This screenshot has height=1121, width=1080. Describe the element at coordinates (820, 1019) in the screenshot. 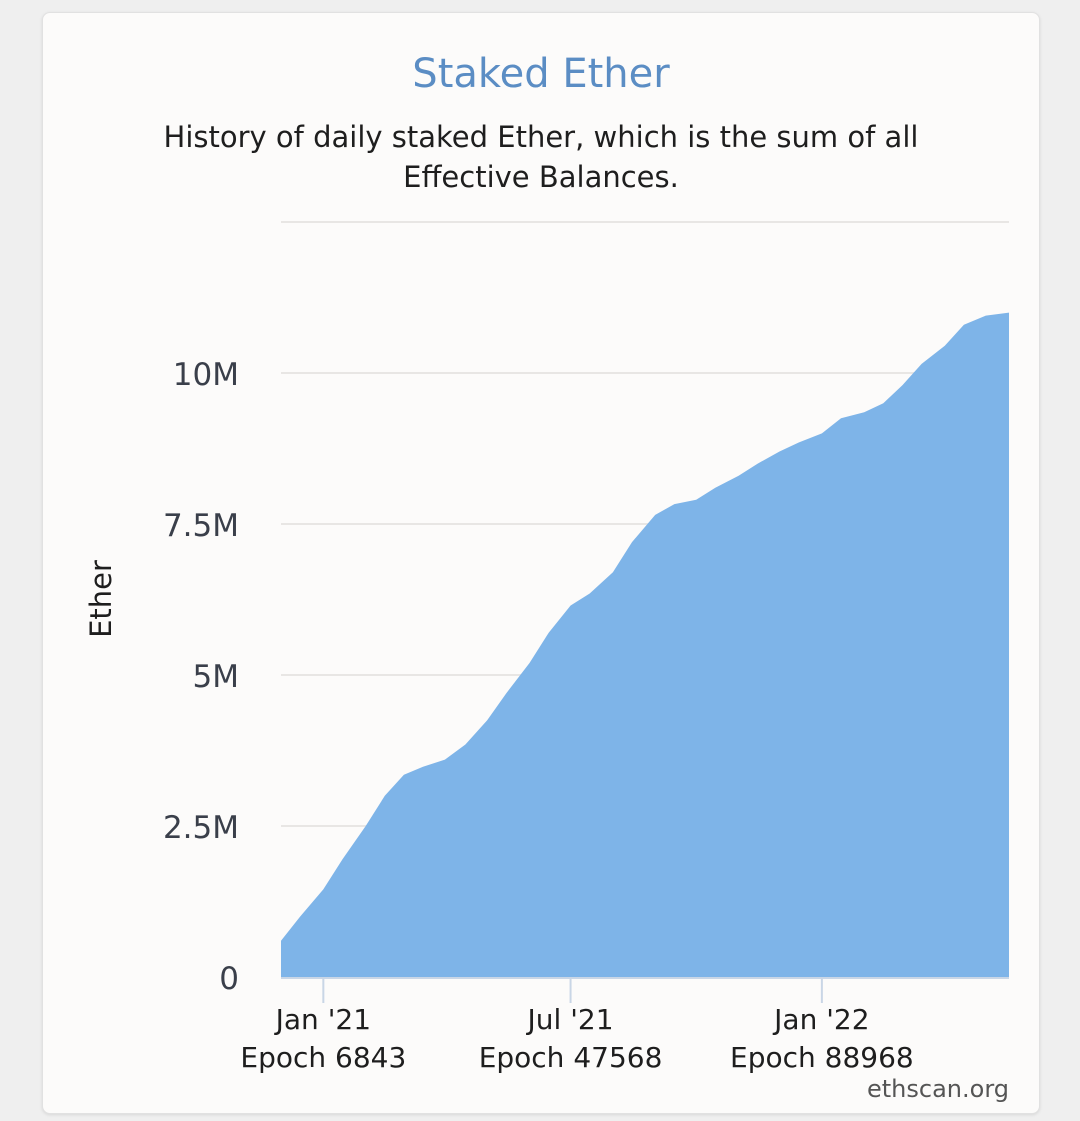

I see `x-tick-label: Jan '22` at that location.